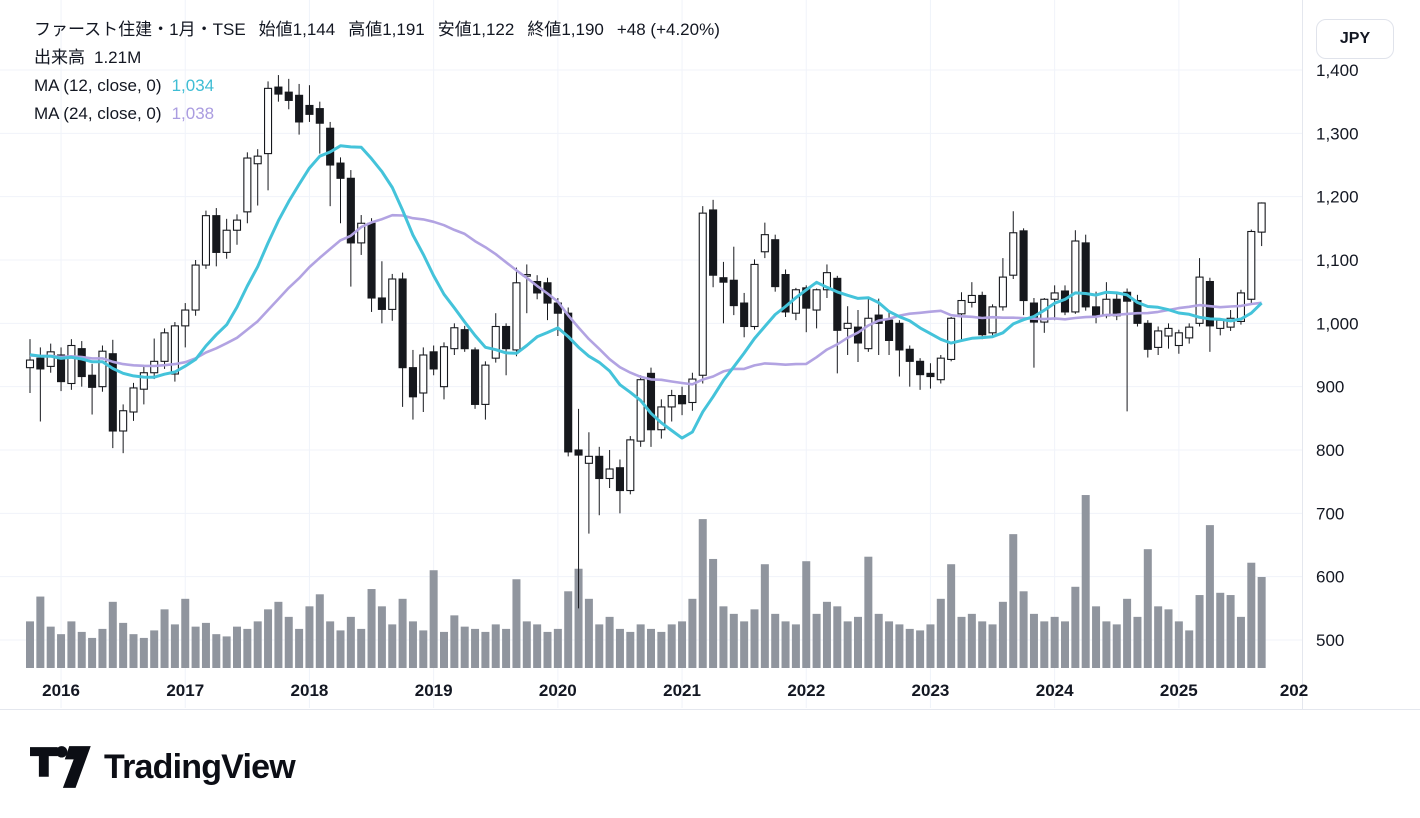 The height and width of the screenshot is (818, 1420). Describe the element at coordinates (1330, 640) in the screenshot. I see `svg-text: 500` at that location.